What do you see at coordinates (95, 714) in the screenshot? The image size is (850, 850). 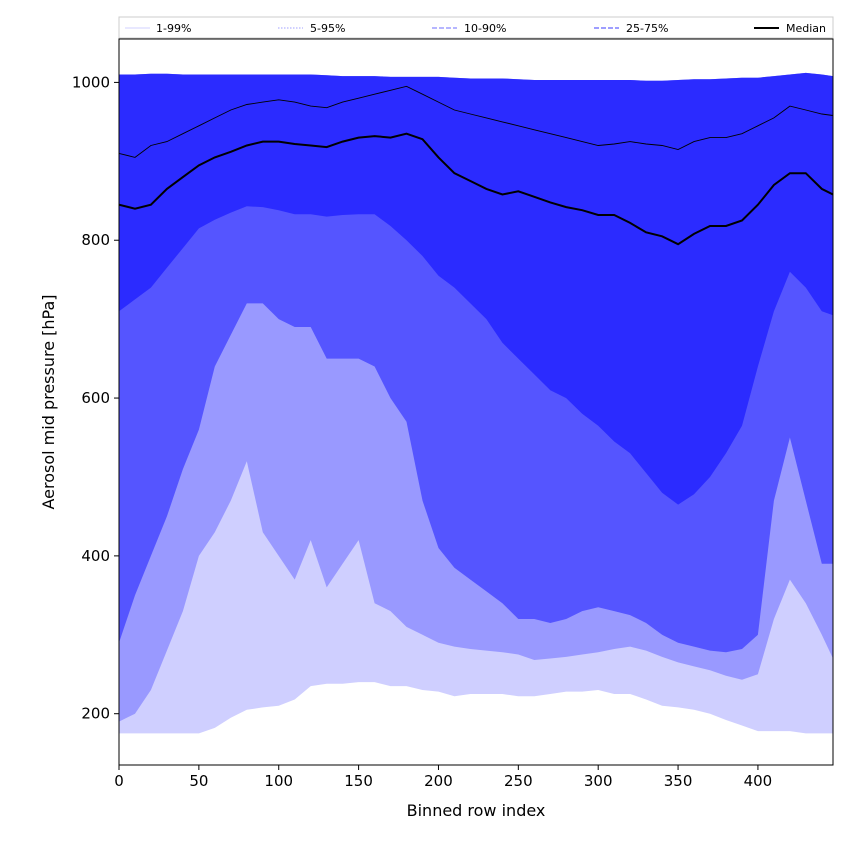 I see `y-tick-label: 200` at bounding box center [95, 714].